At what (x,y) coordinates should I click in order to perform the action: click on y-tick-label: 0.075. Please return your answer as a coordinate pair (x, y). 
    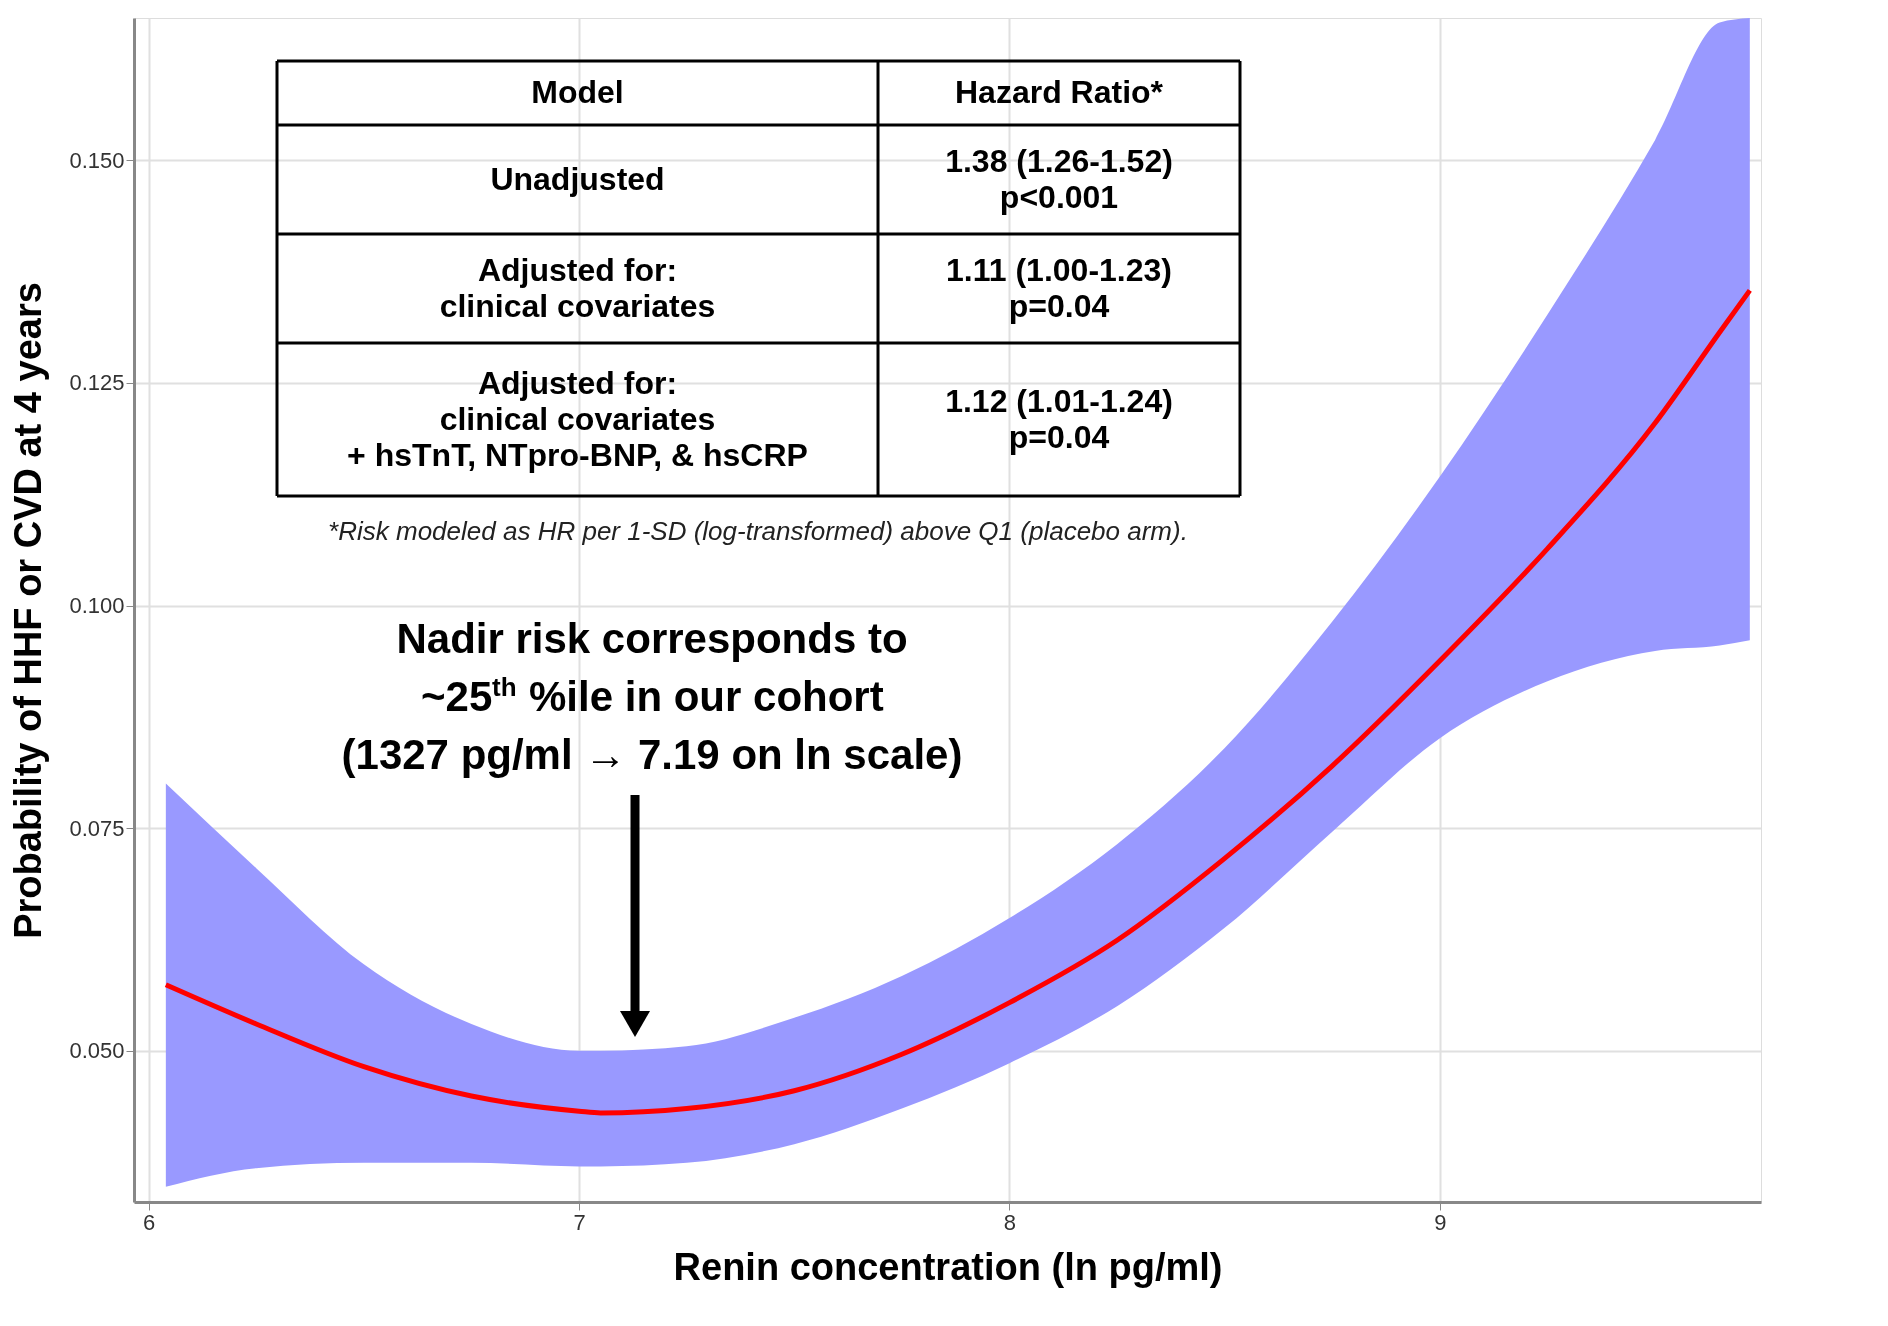
    Looking at the image, I should click on (97, 828).